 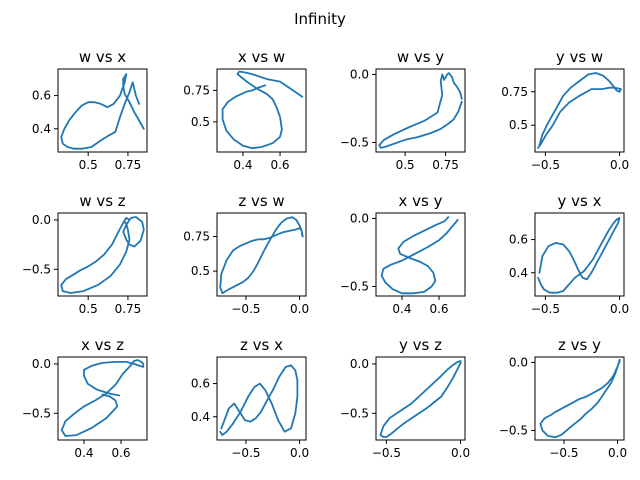 I want to click on subplot-title: y vs w, so click(x=579, y=57).